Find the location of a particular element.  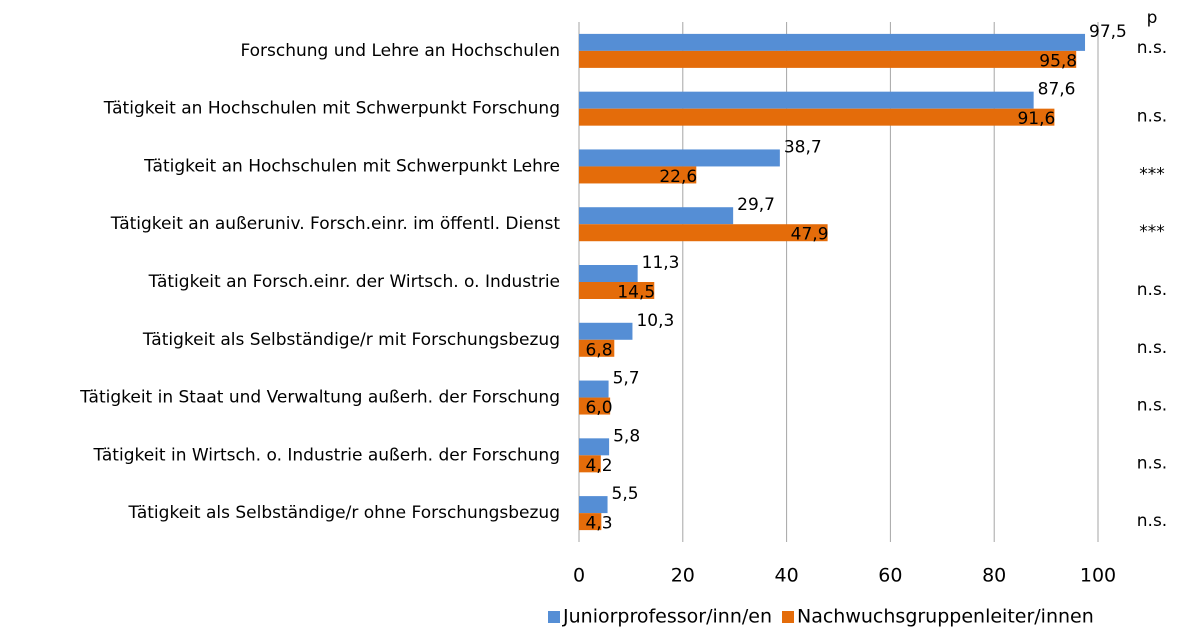

value-label: 4,2 is located at coordinates (598, 466).